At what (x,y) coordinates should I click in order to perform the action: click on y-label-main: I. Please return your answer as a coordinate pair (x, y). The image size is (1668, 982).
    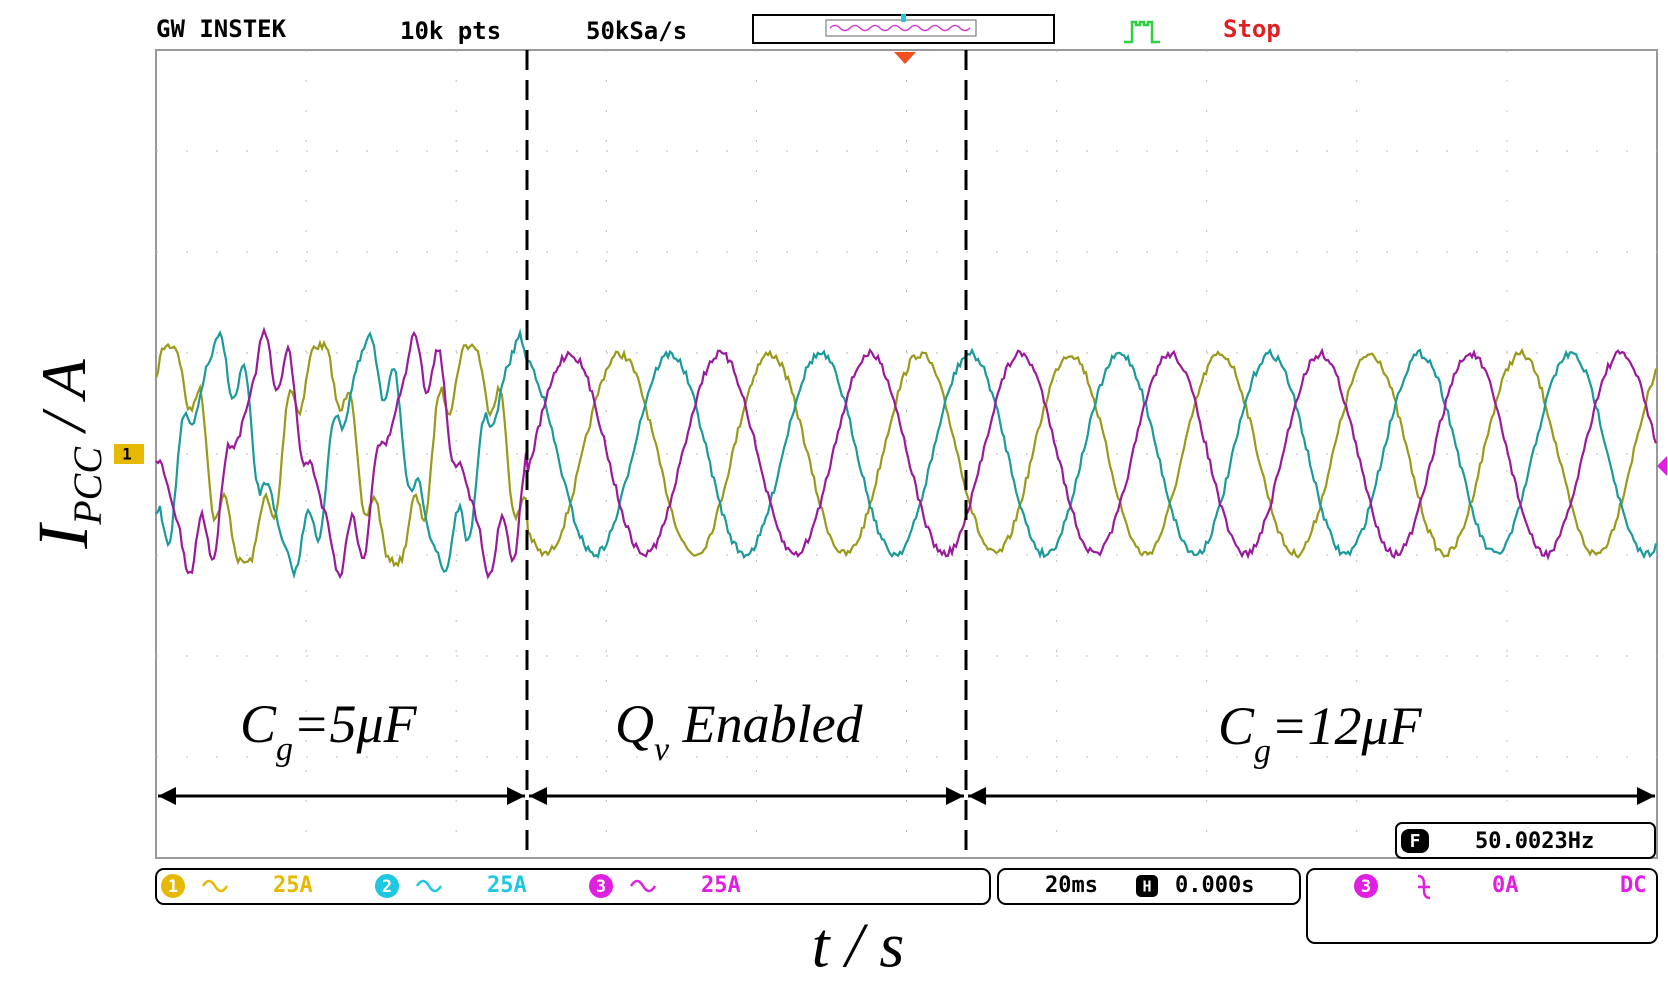
    Looking at the image, I should click on (63, 536).